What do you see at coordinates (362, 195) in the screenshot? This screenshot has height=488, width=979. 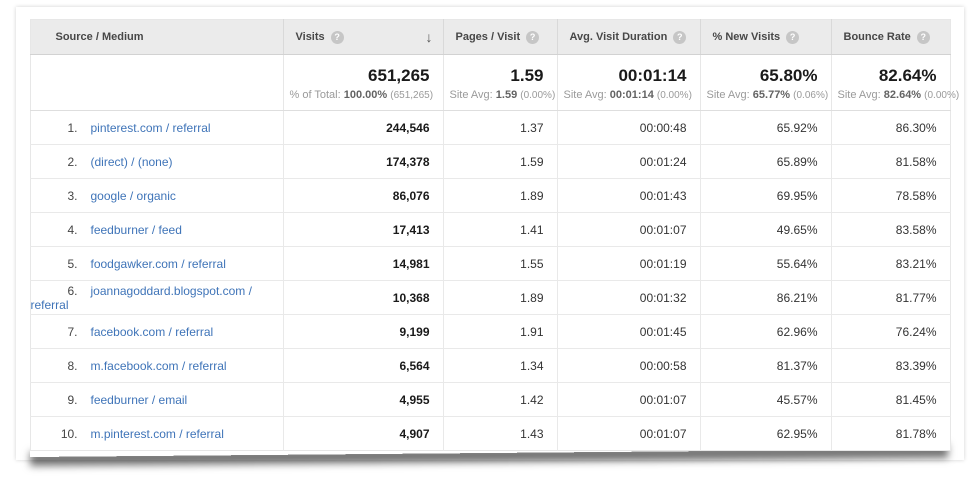 I see `visits-cell: 86,076` at bounding box center [362, 195].